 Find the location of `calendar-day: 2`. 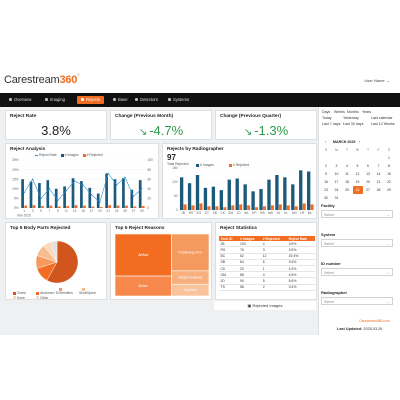

calendar-day: 2 is located at coordinates (326, 166).